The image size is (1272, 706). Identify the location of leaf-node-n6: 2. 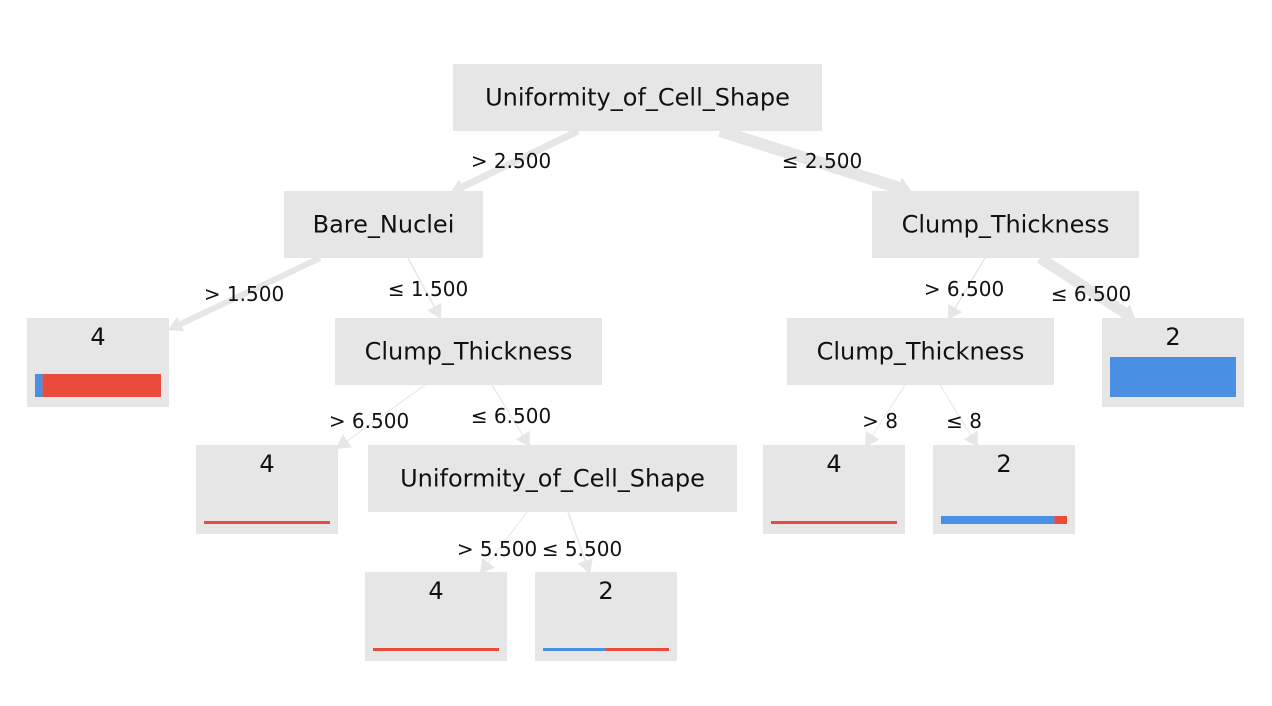
(1173, 362).